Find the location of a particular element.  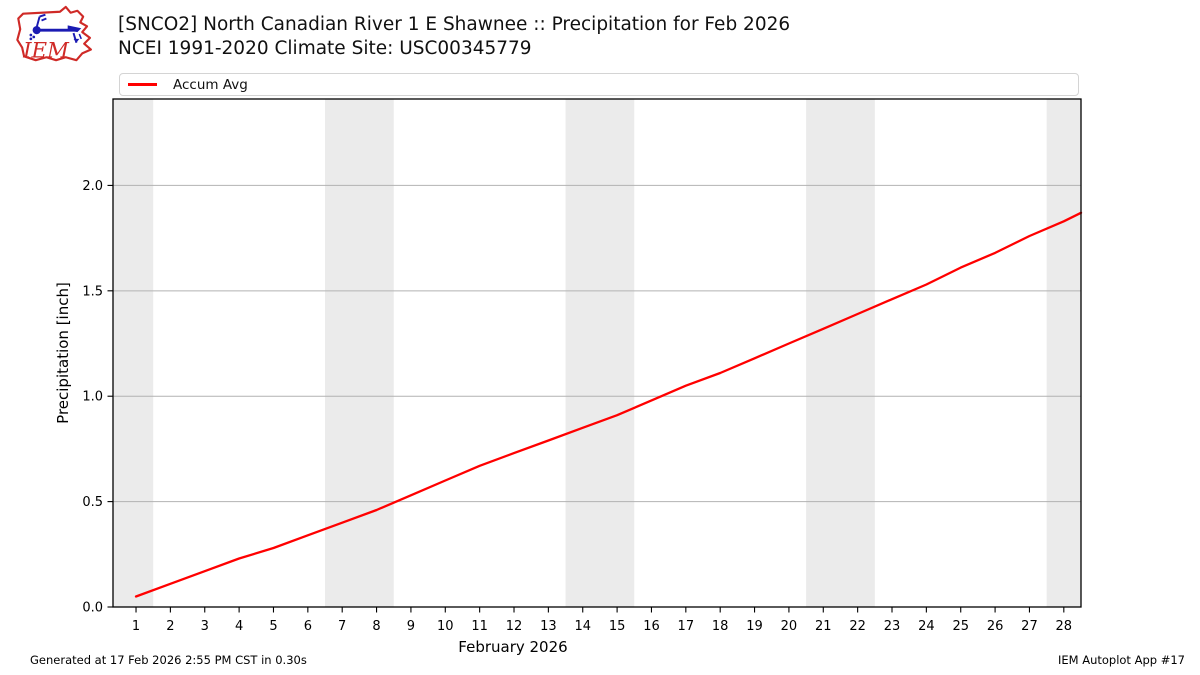

footer-app-text: IEM Autoplot App #17 is located at coordinates (1121, 660).